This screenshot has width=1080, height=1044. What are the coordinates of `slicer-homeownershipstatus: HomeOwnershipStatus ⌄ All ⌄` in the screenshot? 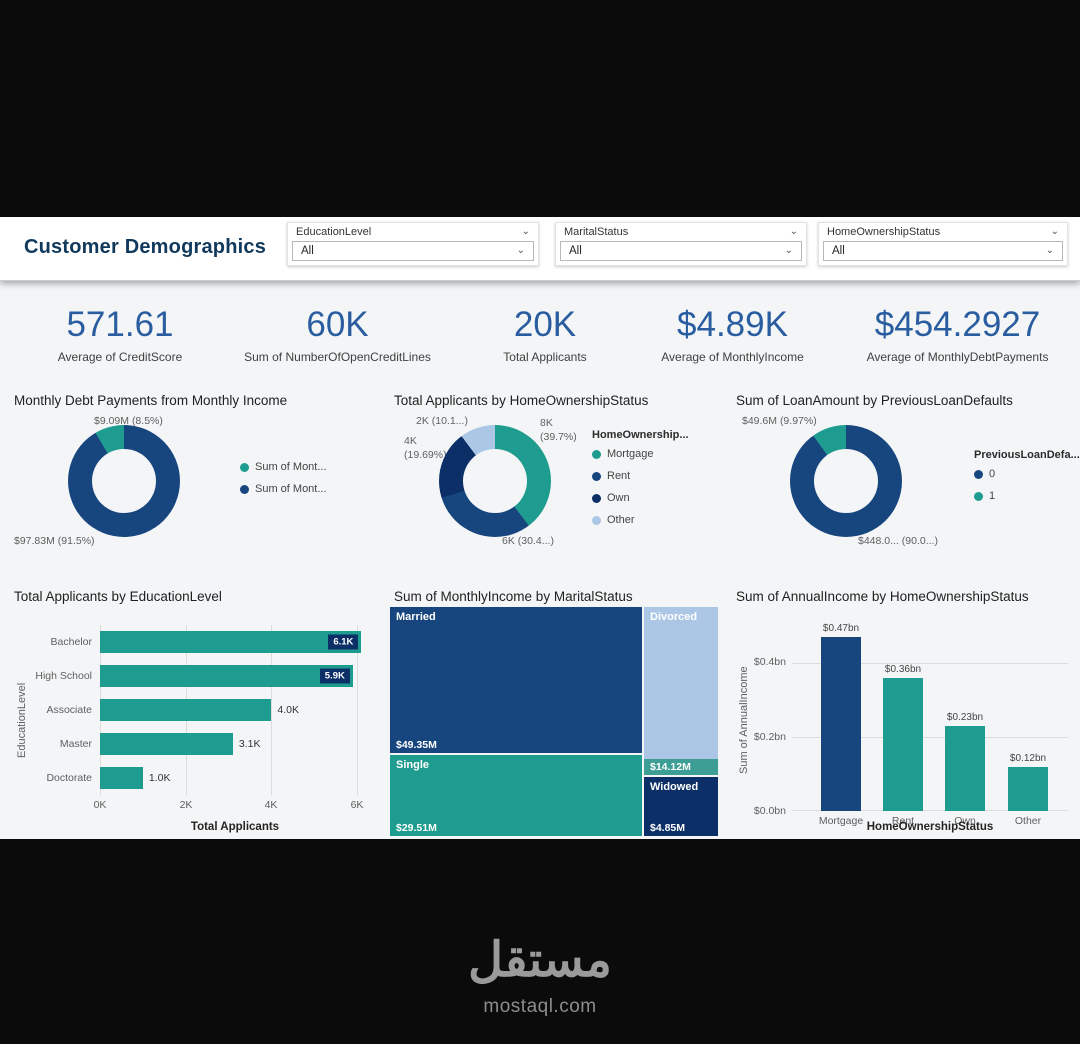 It's located at (943, 244).